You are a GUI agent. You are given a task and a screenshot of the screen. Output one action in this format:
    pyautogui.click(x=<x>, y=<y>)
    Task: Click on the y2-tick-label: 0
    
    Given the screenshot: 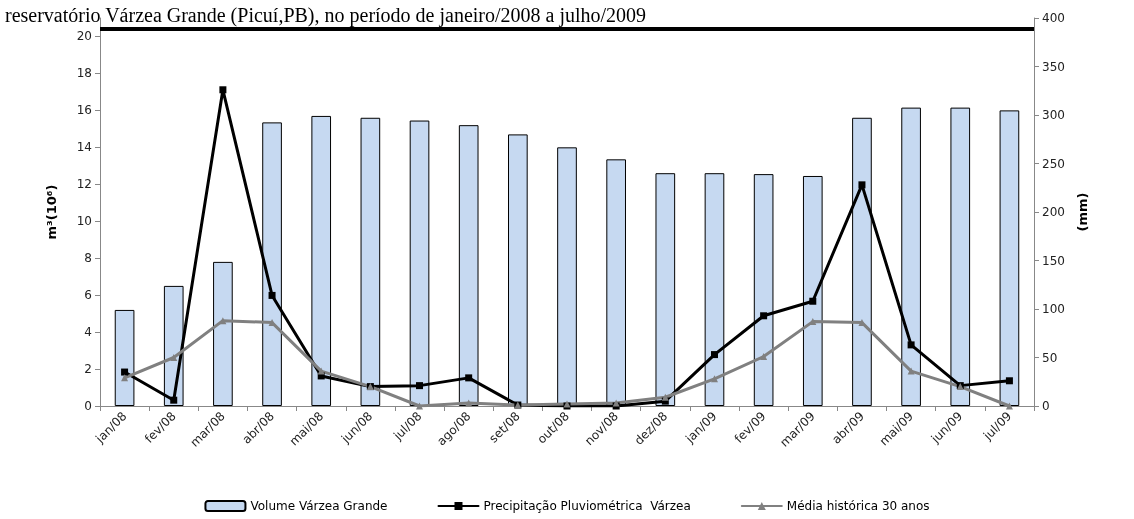 What is the action you would take?
    pyautogui.click(x=1046, y=406)
    